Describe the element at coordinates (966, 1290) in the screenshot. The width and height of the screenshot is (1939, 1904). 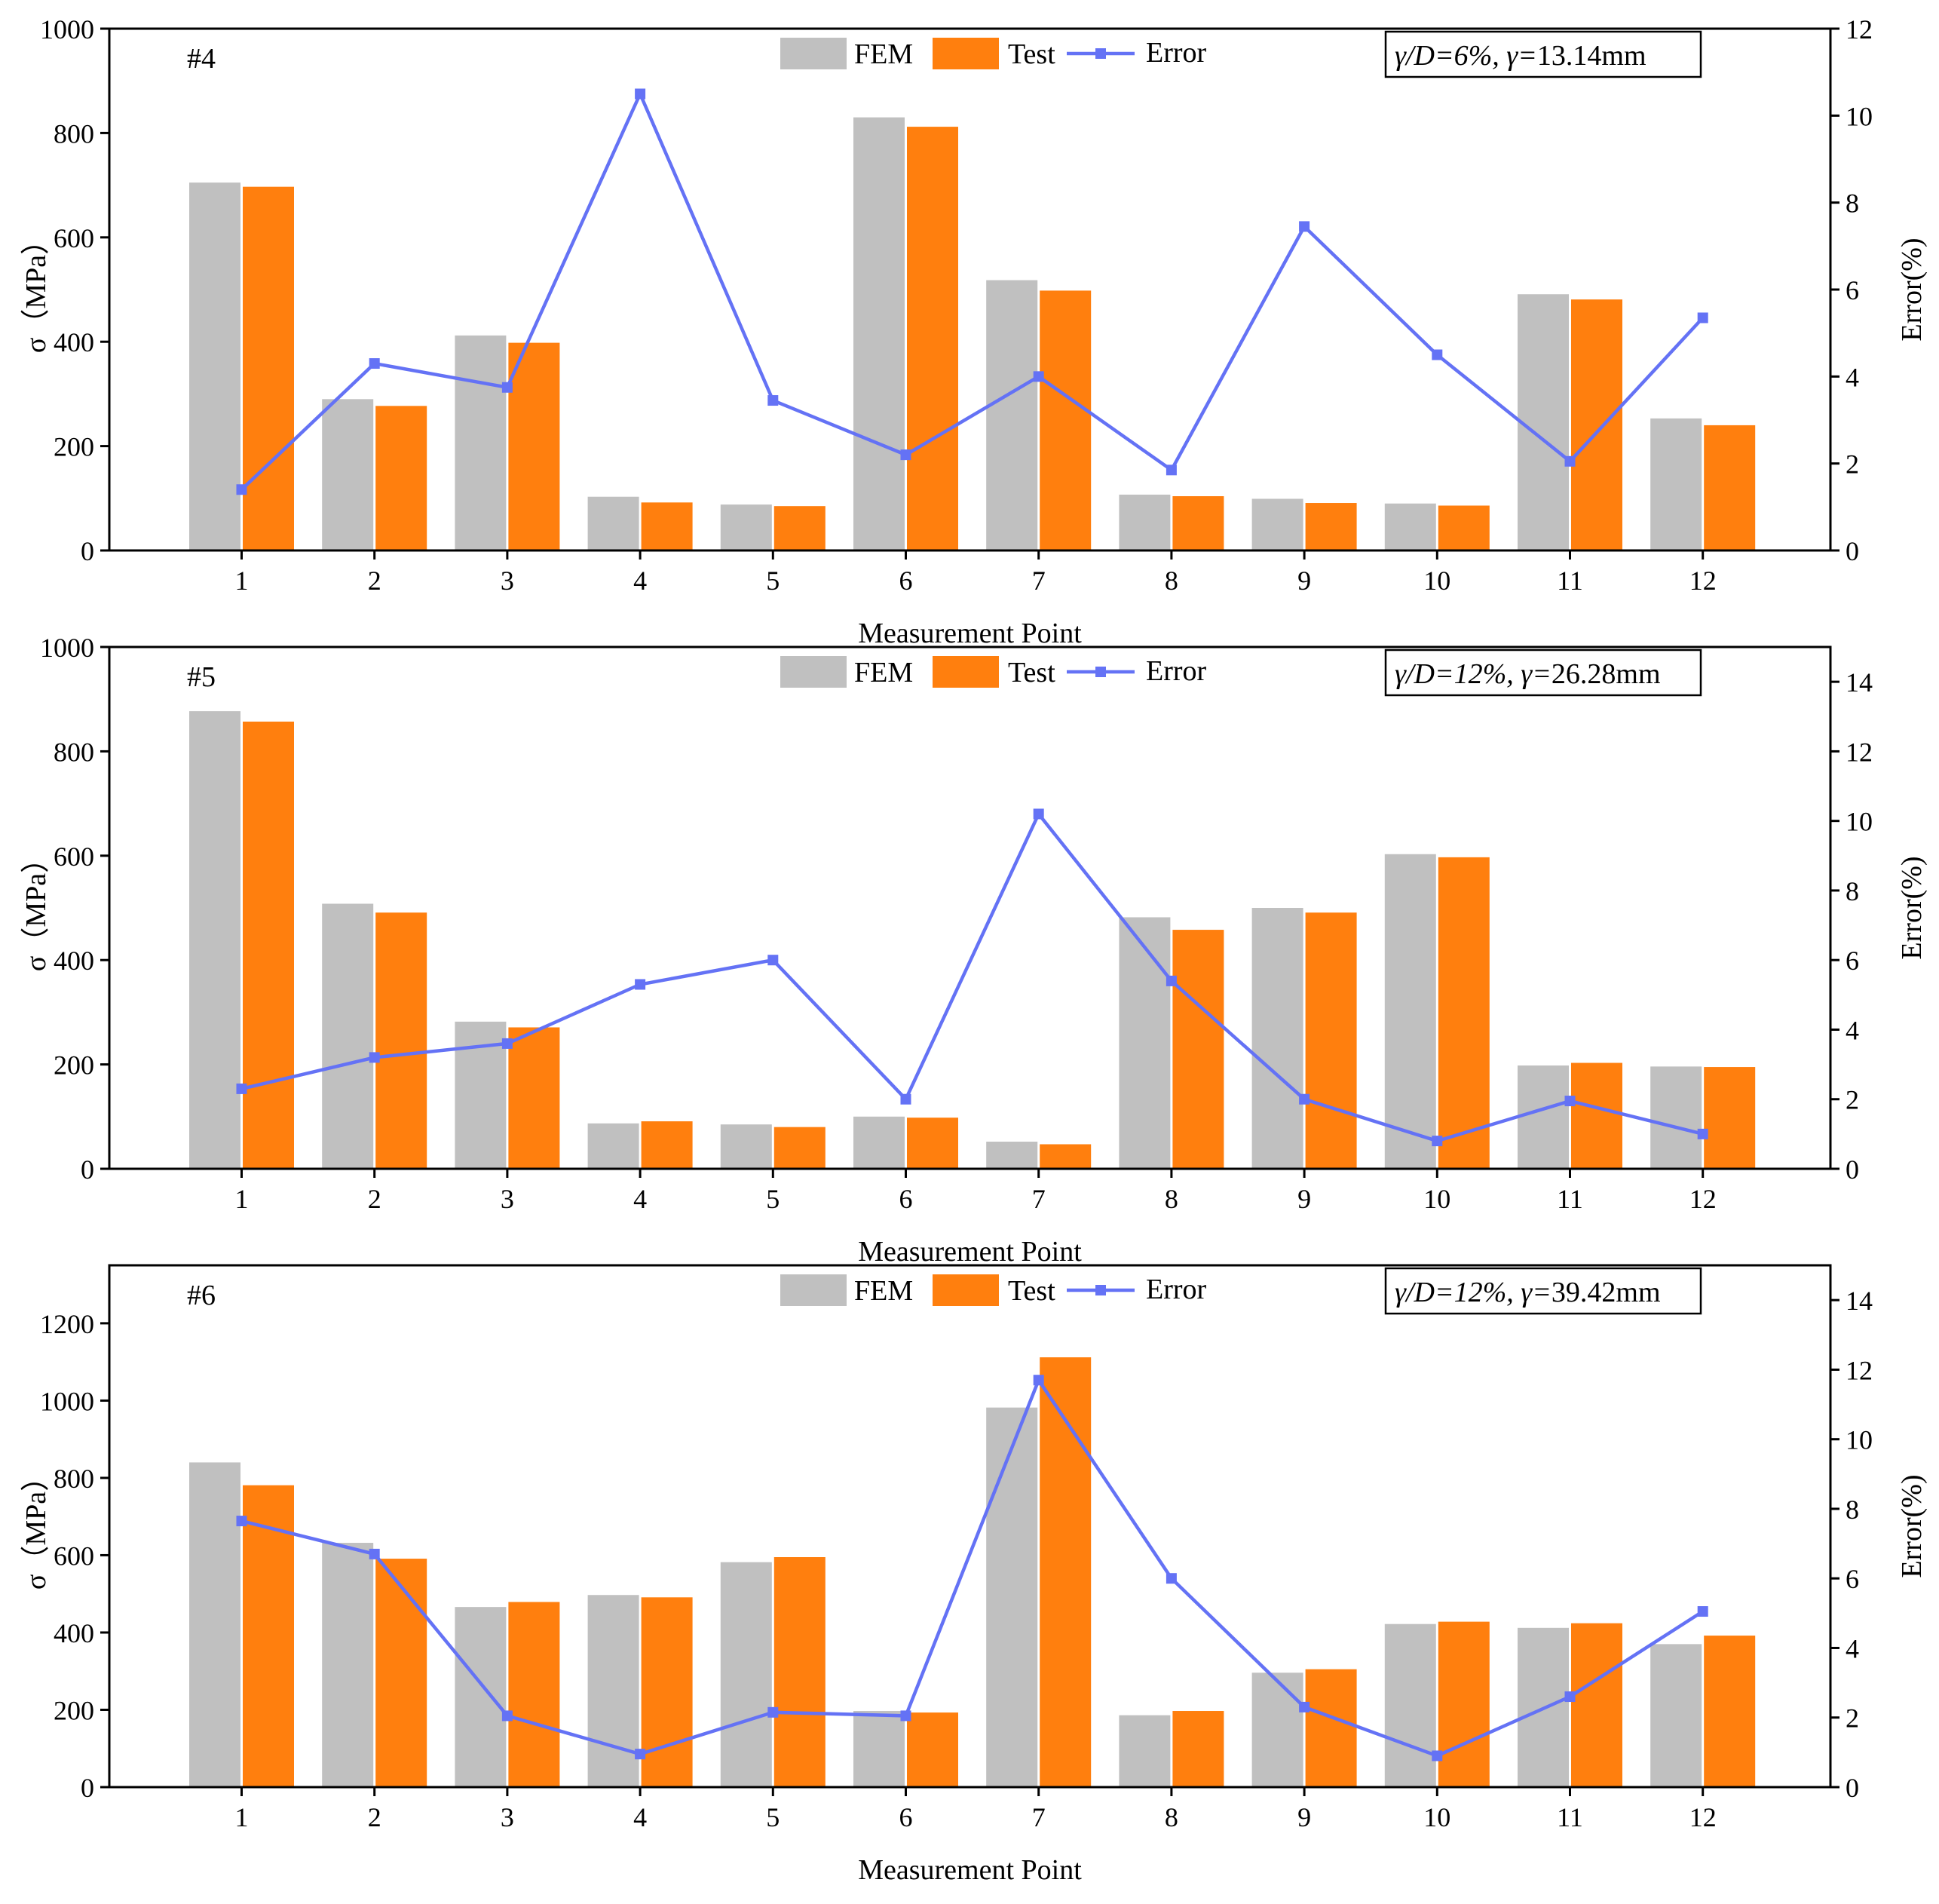
I see `legend-test-swatch` at that location.